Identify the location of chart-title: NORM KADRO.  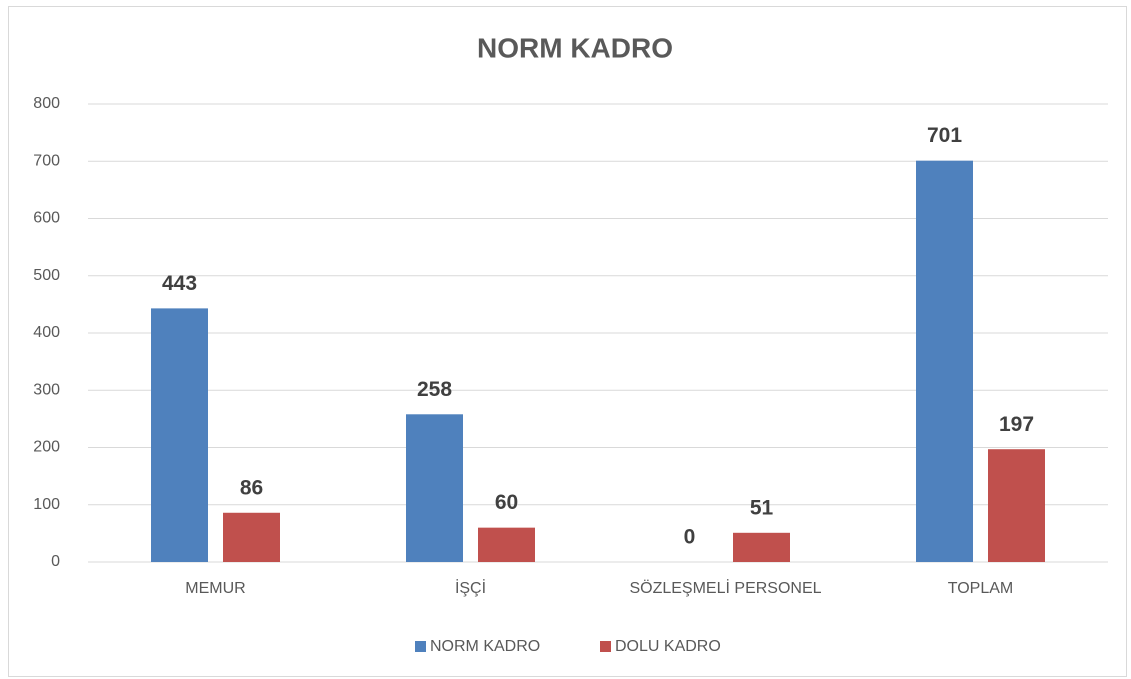
(575, 47).